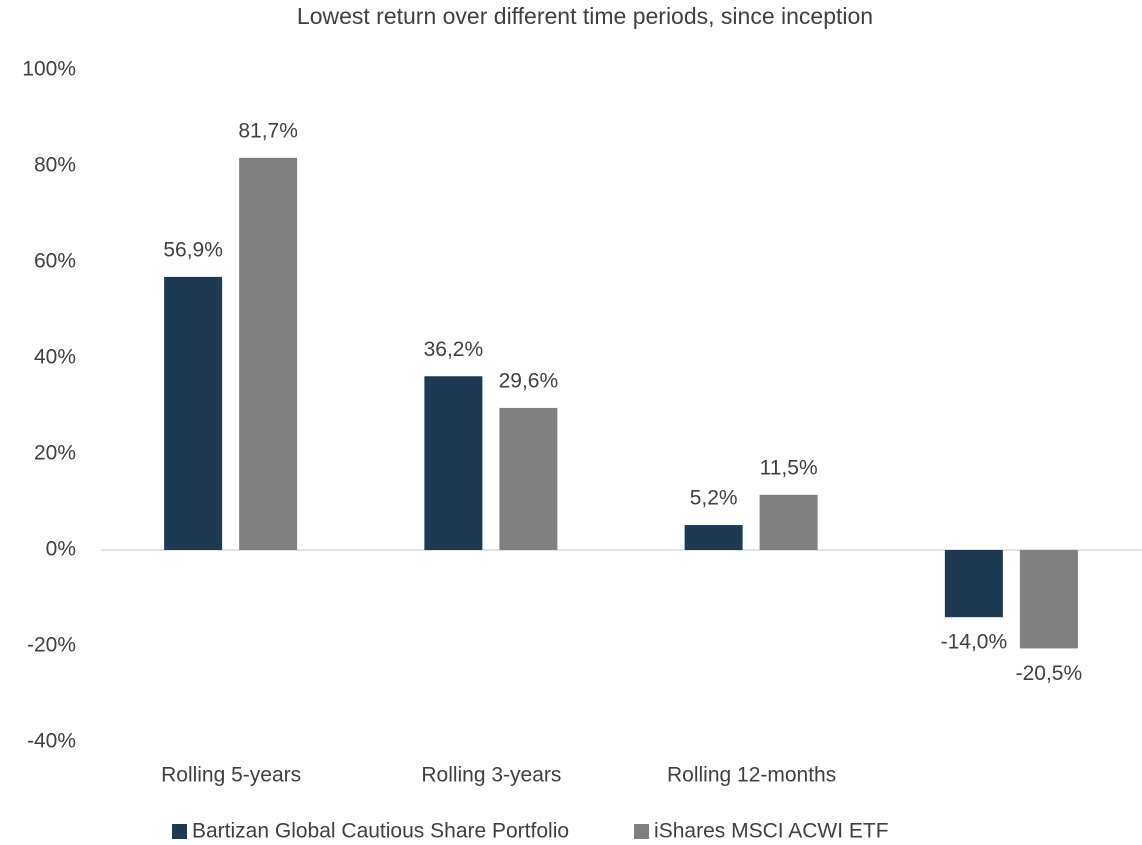 The image size is (1142, 845). Describe the element at coordinates (231, 775) in the screenshot. I see `x-tick-label: Rolling 5-years` at that location.